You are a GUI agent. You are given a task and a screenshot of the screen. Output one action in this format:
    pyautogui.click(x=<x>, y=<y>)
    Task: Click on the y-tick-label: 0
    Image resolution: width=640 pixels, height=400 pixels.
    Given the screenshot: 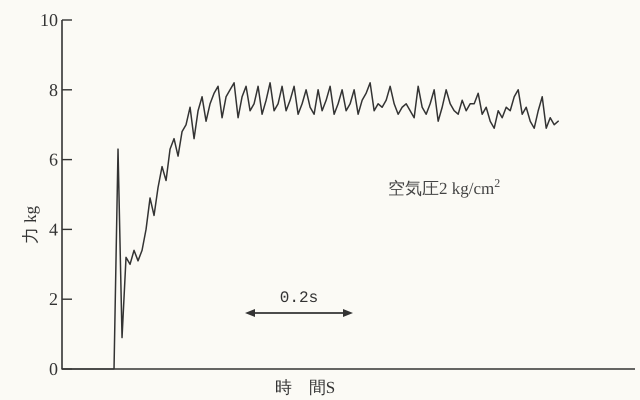 What is the action you would take?
    pyautogui.click(x=53, y=369)
    